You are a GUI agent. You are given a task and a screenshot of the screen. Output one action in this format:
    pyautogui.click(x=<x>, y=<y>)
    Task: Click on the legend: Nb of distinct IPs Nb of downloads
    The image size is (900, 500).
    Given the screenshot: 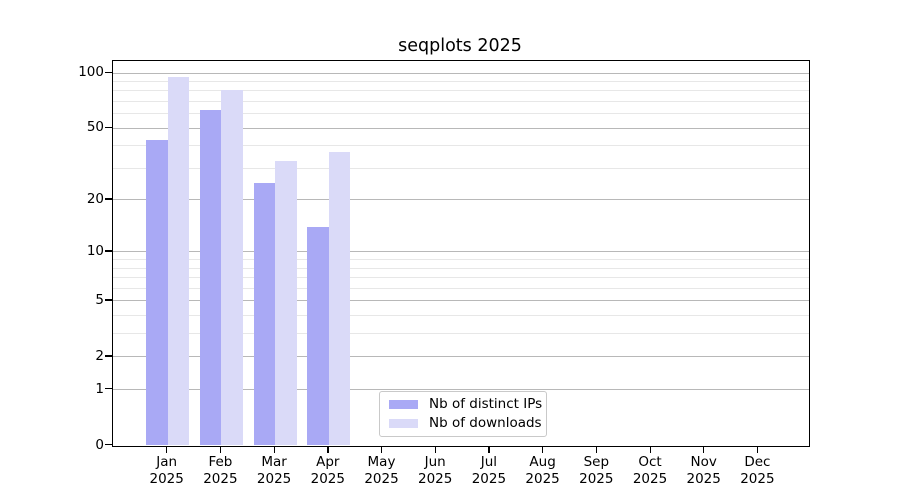 What is the action you would take?
    pyautogui.click(x=463, y=414)
    